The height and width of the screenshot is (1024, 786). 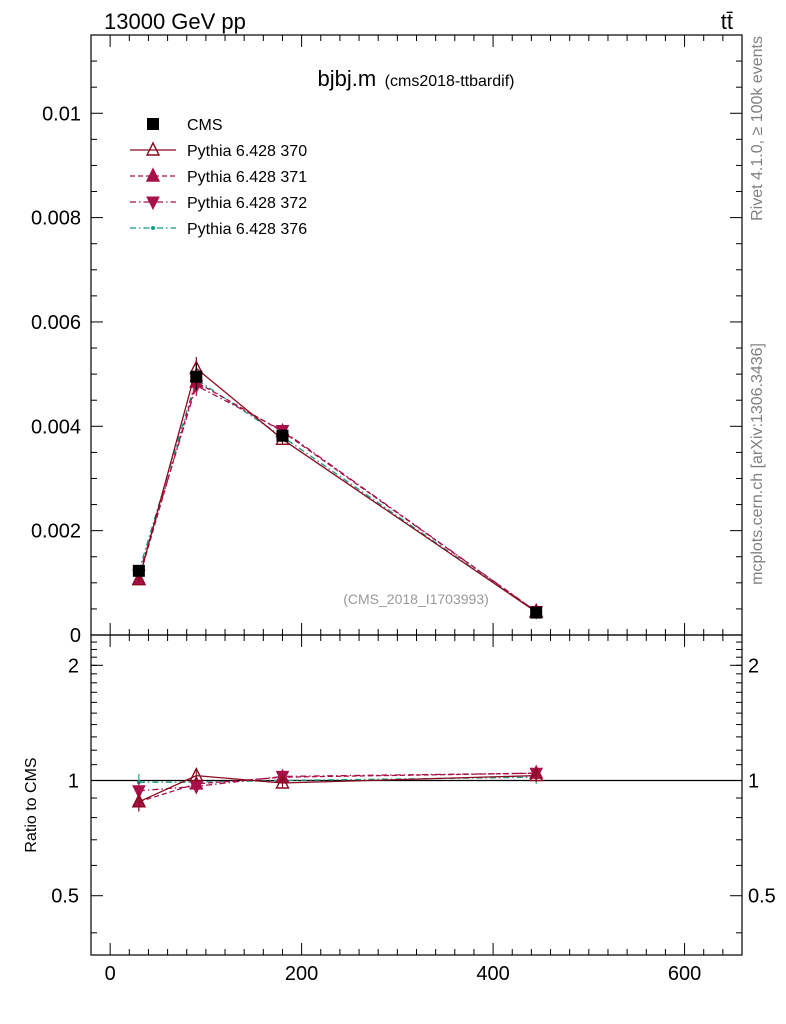 I want to click on y-tick-label: 0.006, so click(x=56, y=323).